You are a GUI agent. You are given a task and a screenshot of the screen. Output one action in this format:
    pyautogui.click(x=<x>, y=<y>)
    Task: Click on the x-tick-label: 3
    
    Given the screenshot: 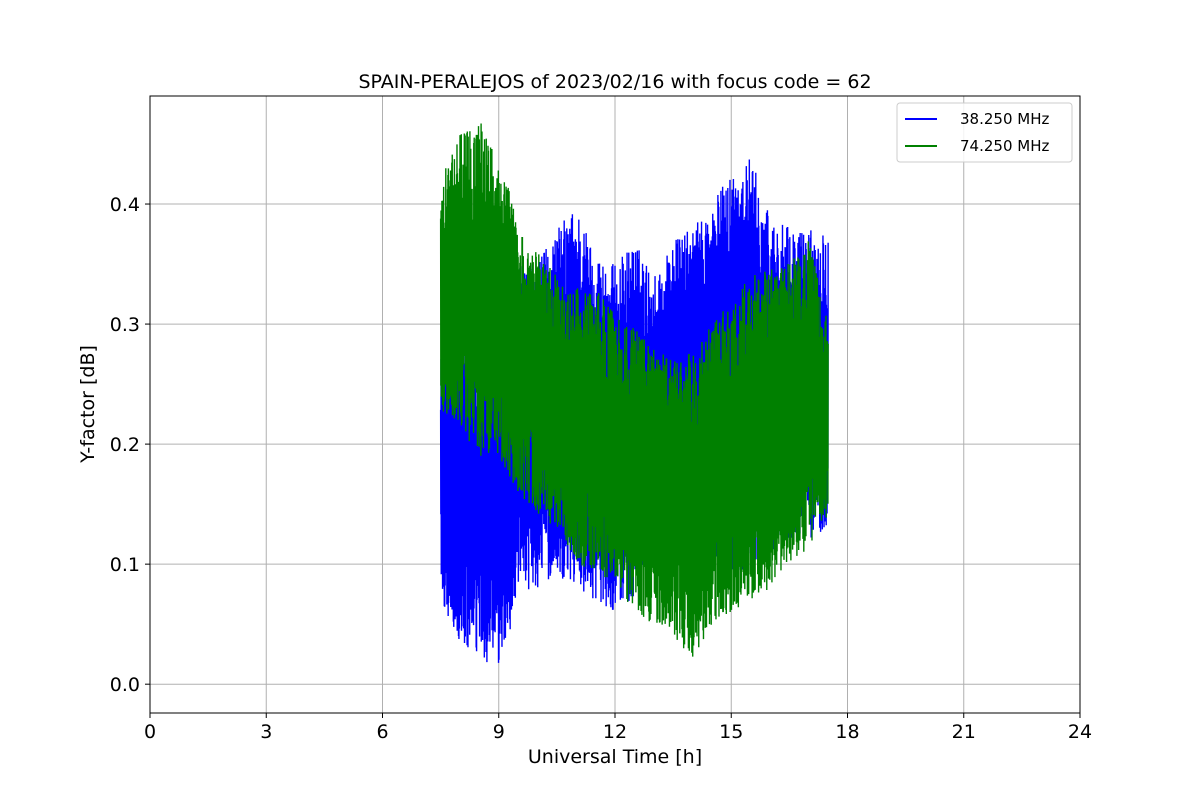 What is the action you would take?
    pyautogui.click(x=266, y=732)
    